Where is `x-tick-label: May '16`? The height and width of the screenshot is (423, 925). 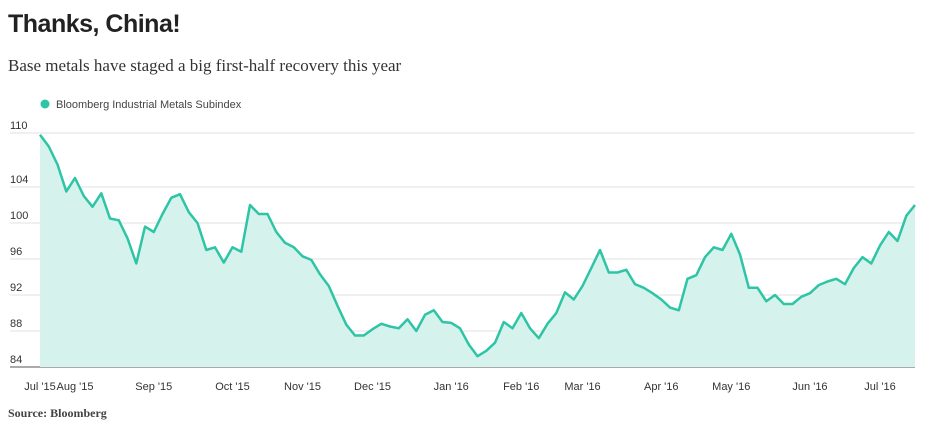
x-tick-label: May '16 is located at coordinates (731, 387).